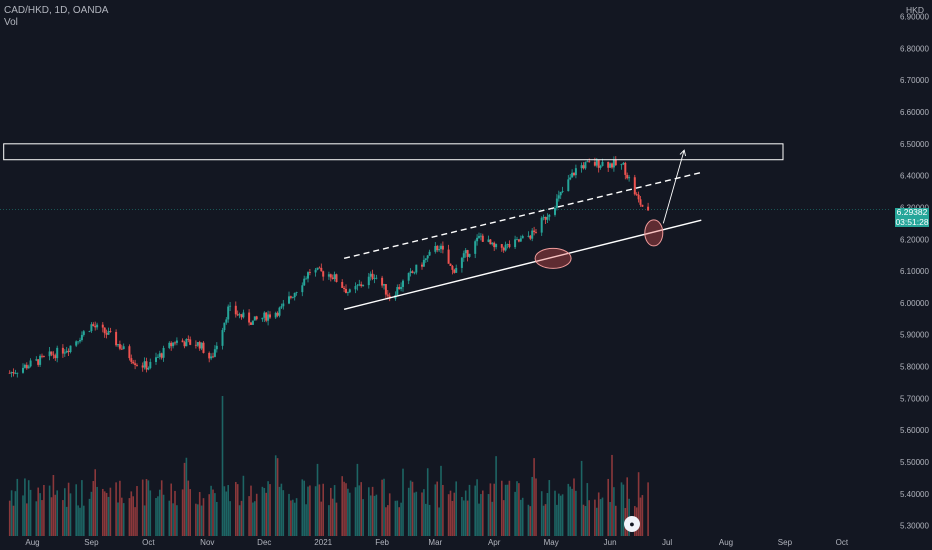  Describe the element at coordinates (914, 335) in the screenshot. I see `price-tick-label: 5.90000` at that location.